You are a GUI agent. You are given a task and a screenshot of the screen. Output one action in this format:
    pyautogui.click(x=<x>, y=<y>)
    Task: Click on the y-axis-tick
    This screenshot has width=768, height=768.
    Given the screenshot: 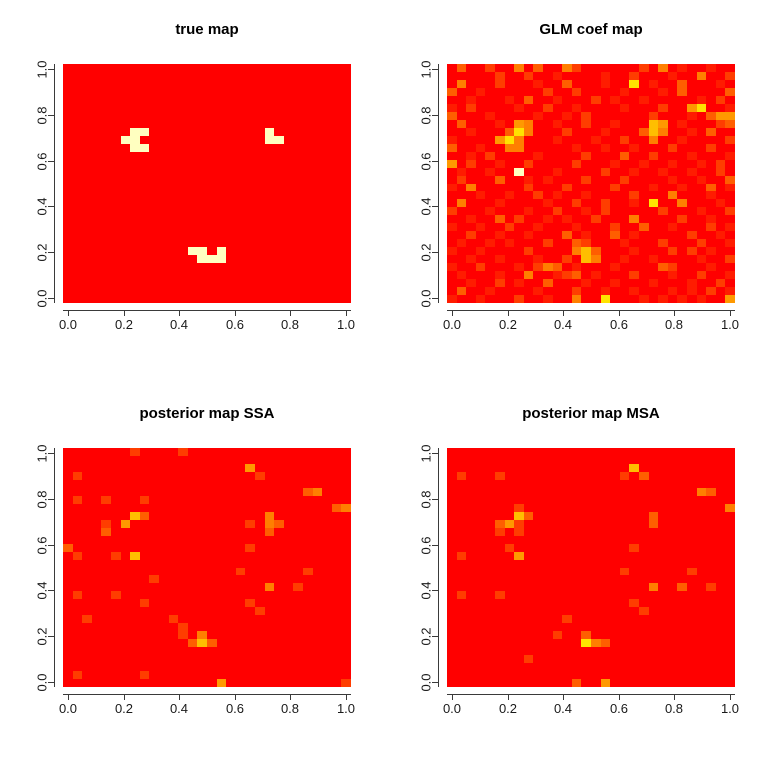 What is the action you would take?
    pyautogui.click(x=51, y=636)
    